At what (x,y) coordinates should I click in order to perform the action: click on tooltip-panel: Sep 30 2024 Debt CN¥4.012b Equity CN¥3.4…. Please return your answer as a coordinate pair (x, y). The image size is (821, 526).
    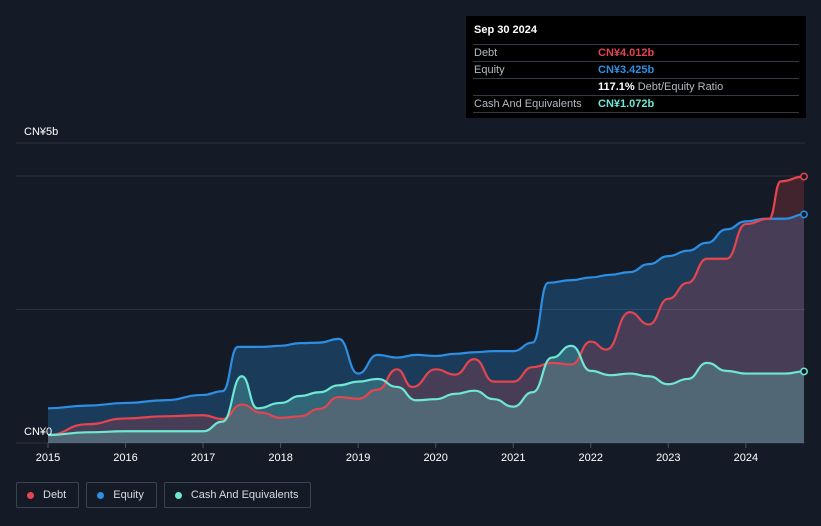
    Looking at the image, I should click on (636, 67).